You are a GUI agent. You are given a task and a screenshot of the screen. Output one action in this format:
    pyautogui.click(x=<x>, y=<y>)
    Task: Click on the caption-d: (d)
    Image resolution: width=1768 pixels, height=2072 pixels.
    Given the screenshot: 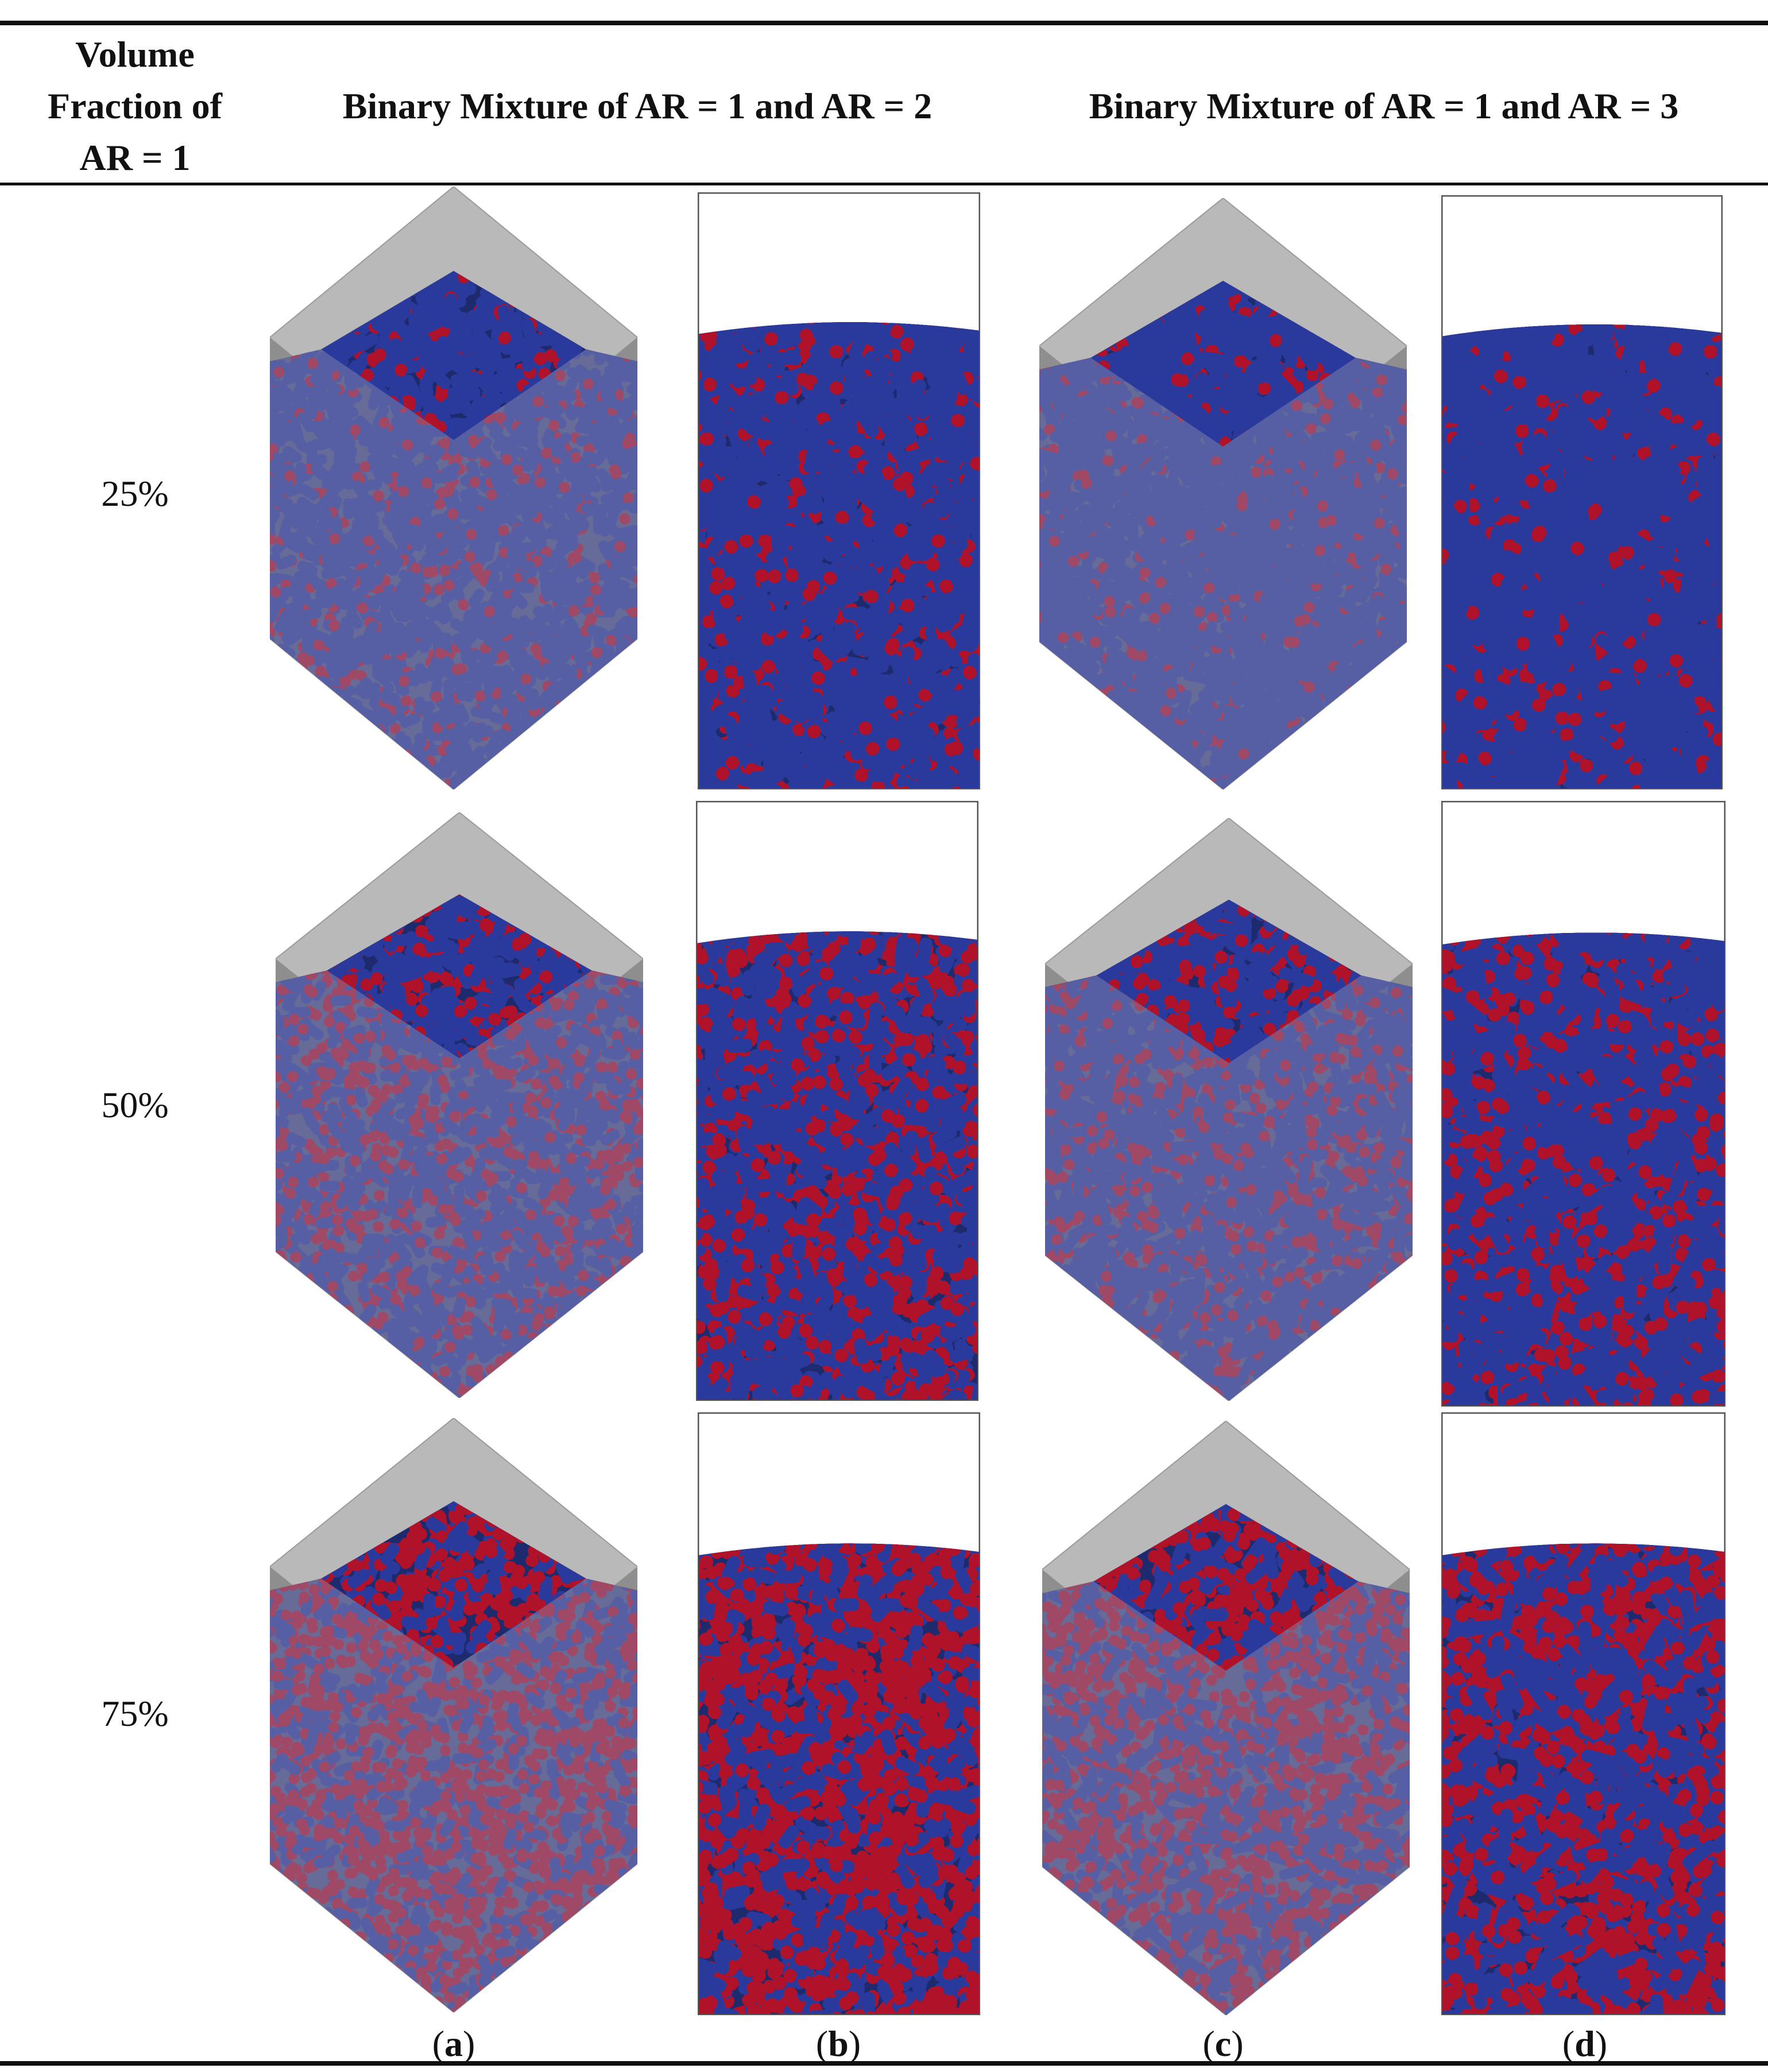 What is the action you would take?
    pyautogui.click(x=1584, y=2044)
    